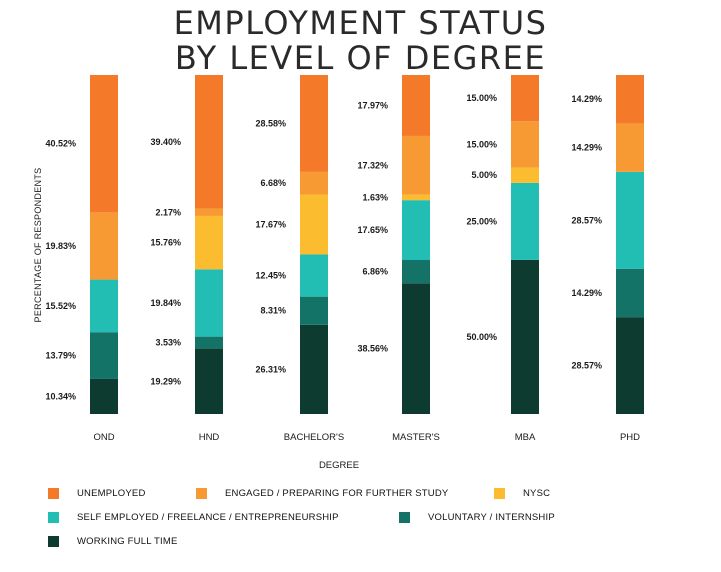 This screenshot has width=721, height=572. What do you see at coordinates (209, 242) in the screenshot?
I see `bar-hnd-nysc` at bounding box center [209, 242].